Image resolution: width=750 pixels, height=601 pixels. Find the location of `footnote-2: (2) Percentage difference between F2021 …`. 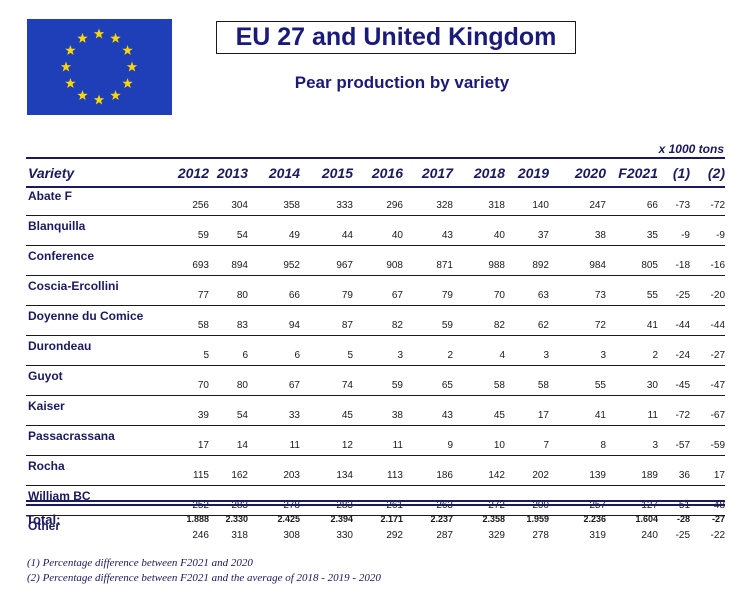

footnote-2: (2) Percentage difference between F2021 … is located at coordinates (204, 578).